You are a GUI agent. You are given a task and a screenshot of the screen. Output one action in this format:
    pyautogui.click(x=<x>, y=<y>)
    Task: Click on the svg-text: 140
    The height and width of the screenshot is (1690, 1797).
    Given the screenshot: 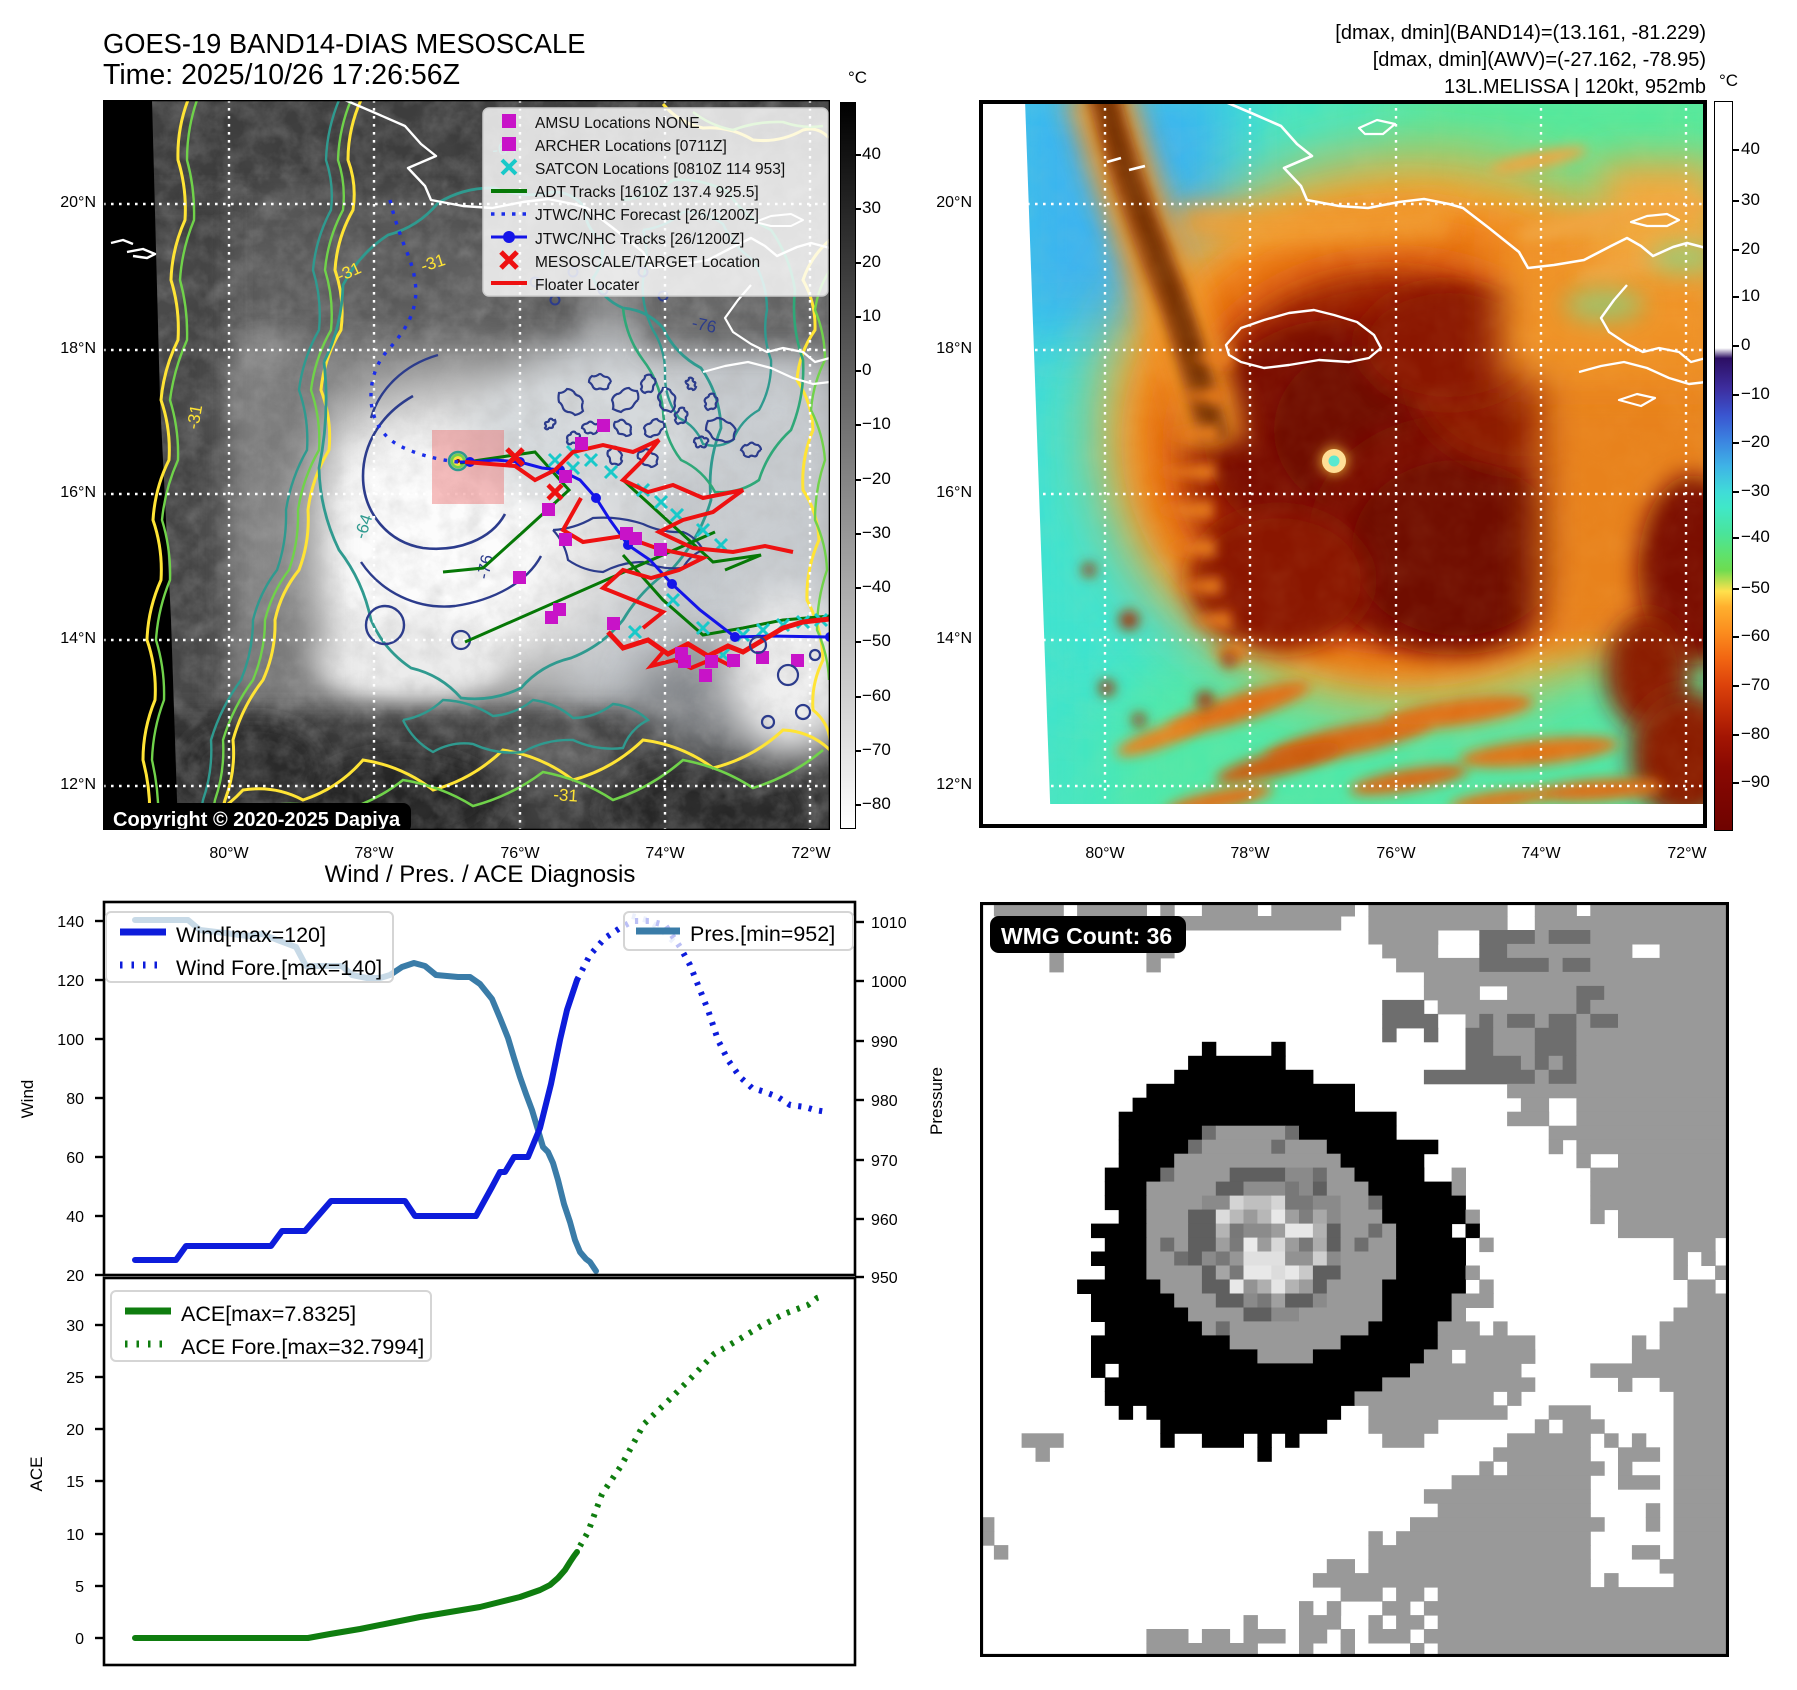 What is the action you would take?
    pyautogui.click(x=70, y=922)
    